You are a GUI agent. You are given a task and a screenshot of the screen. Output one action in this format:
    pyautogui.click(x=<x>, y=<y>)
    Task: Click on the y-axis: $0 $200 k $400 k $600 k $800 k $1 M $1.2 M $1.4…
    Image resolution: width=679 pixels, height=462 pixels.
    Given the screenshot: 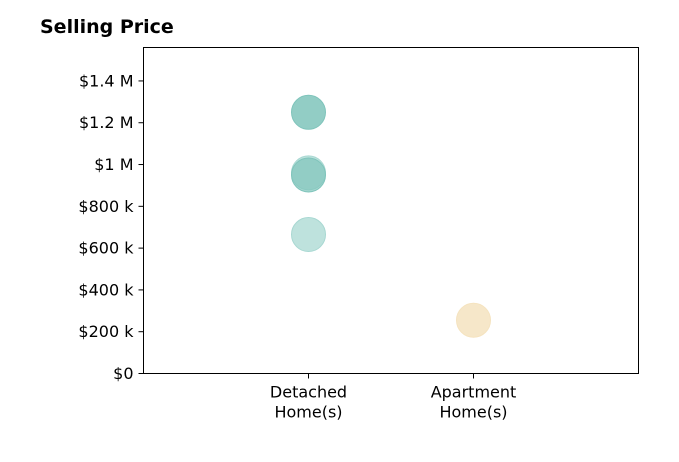 What is the action you would take?
    pyautogui.click(x=111, y=227)
    